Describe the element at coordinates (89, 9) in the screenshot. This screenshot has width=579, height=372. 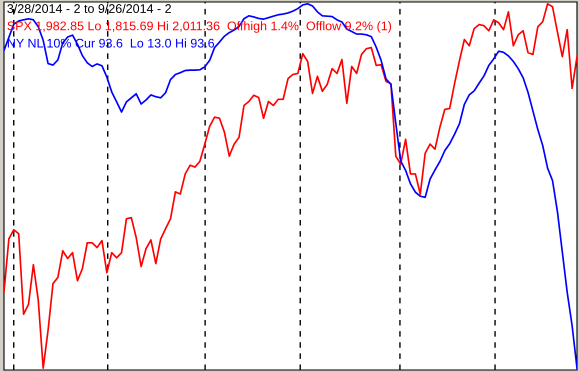
I see `chart-title: 3/28/2014 - 2 to 9/26/2014 - 2` at that location.